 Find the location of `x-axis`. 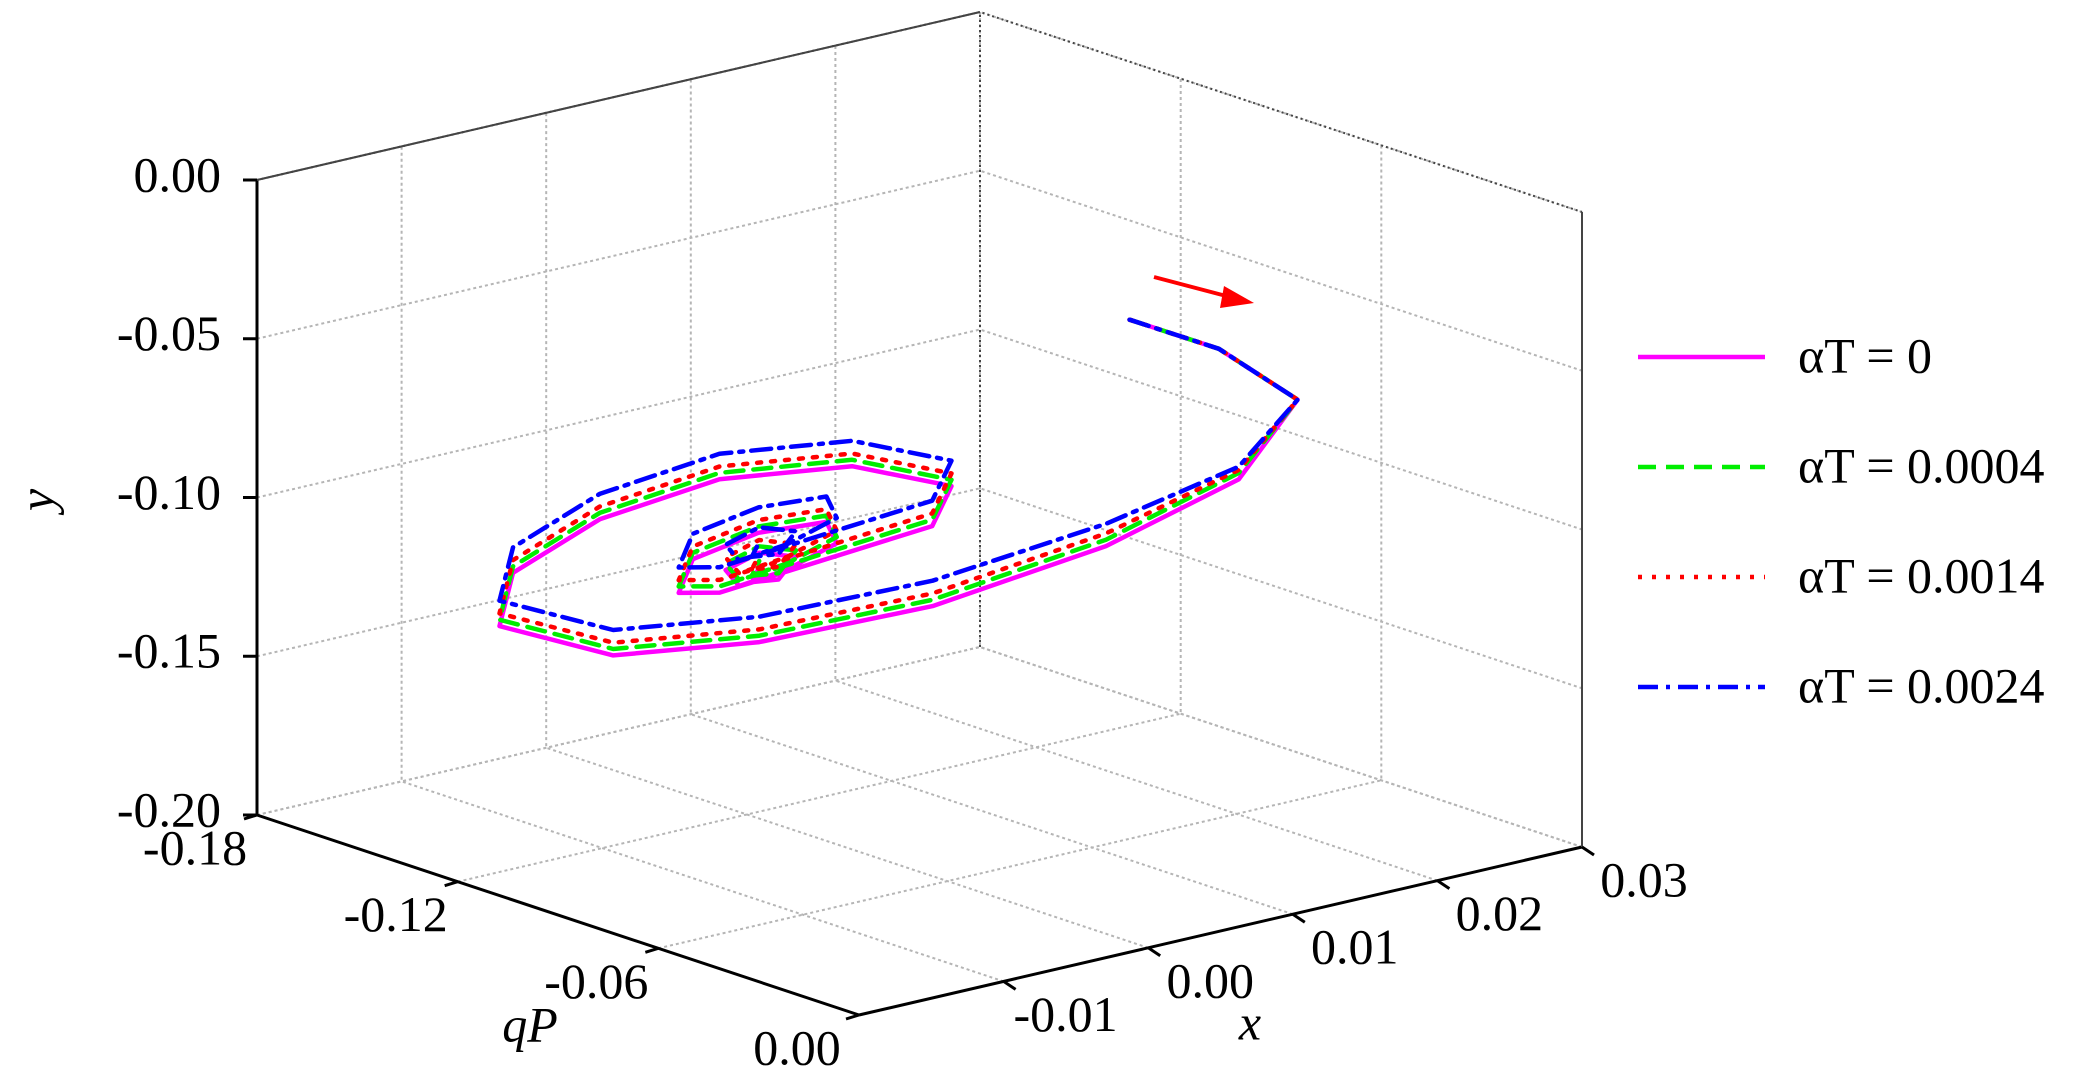

x-axis is located at coordinates (1220, 931).